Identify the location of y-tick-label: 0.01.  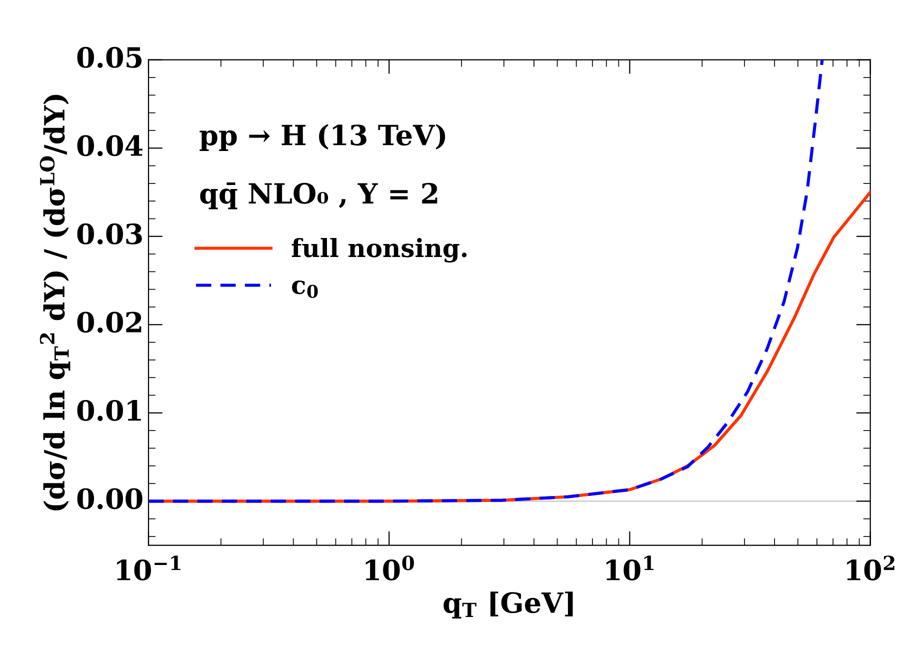
(109, 410).